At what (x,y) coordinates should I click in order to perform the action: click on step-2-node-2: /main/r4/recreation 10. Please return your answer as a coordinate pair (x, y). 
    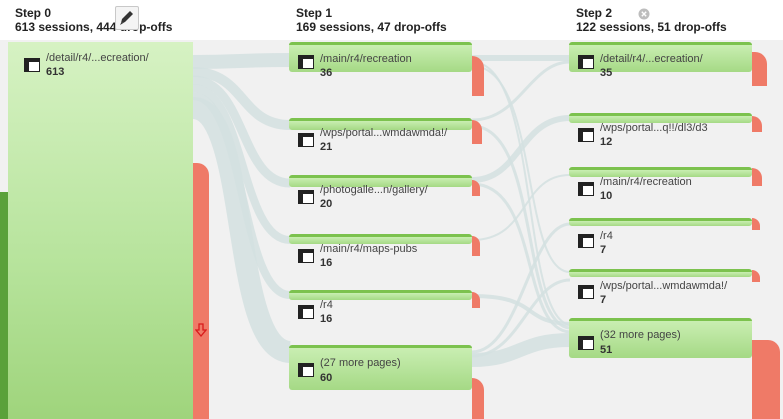
    Looking at the image, I should click on (660, 184).